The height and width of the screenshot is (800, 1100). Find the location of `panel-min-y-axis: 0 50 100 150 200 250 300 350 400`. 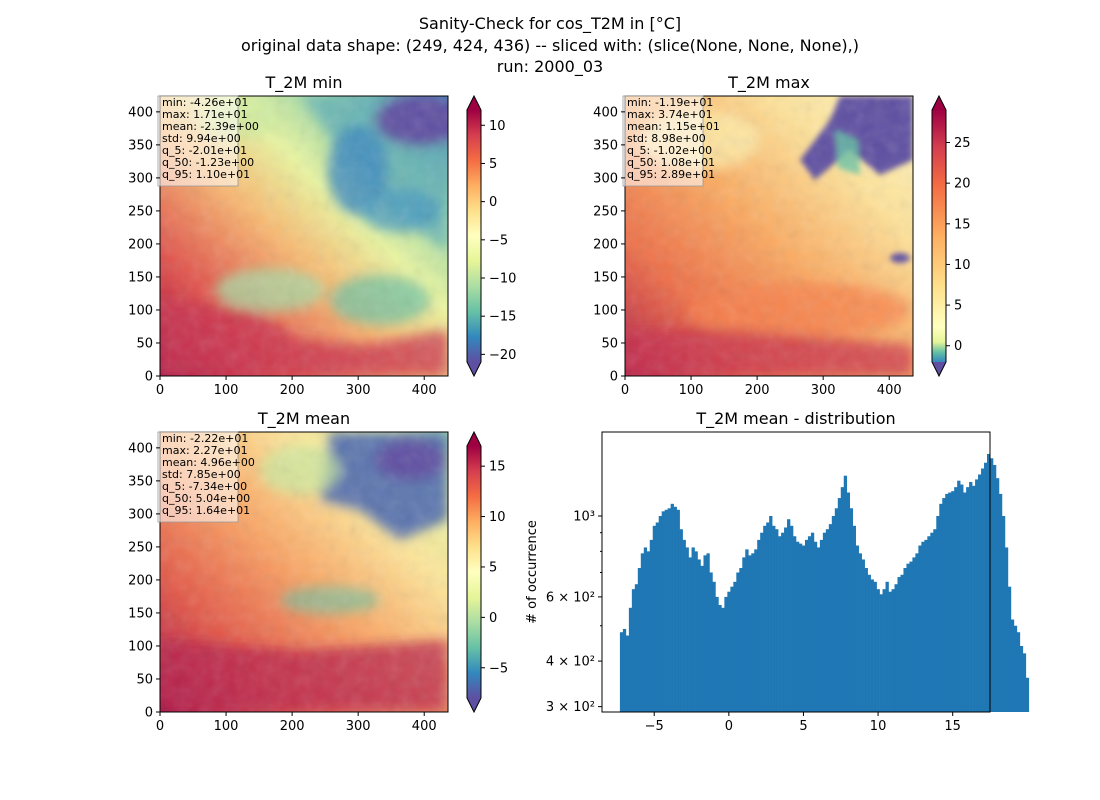

panel-min-y-axis: 0 50 100 150 200 250 300 350 400 is located at coordinates (144, 245).